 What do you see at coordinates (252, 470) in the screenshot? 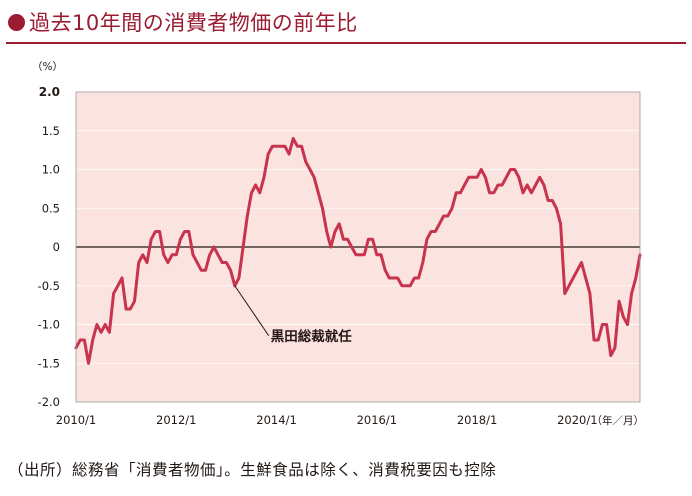
I see `source-note: （出所）総務省「消費者物価」。生鮮食品は除く、消費税要因も控除` at bounding box center [252, 470].